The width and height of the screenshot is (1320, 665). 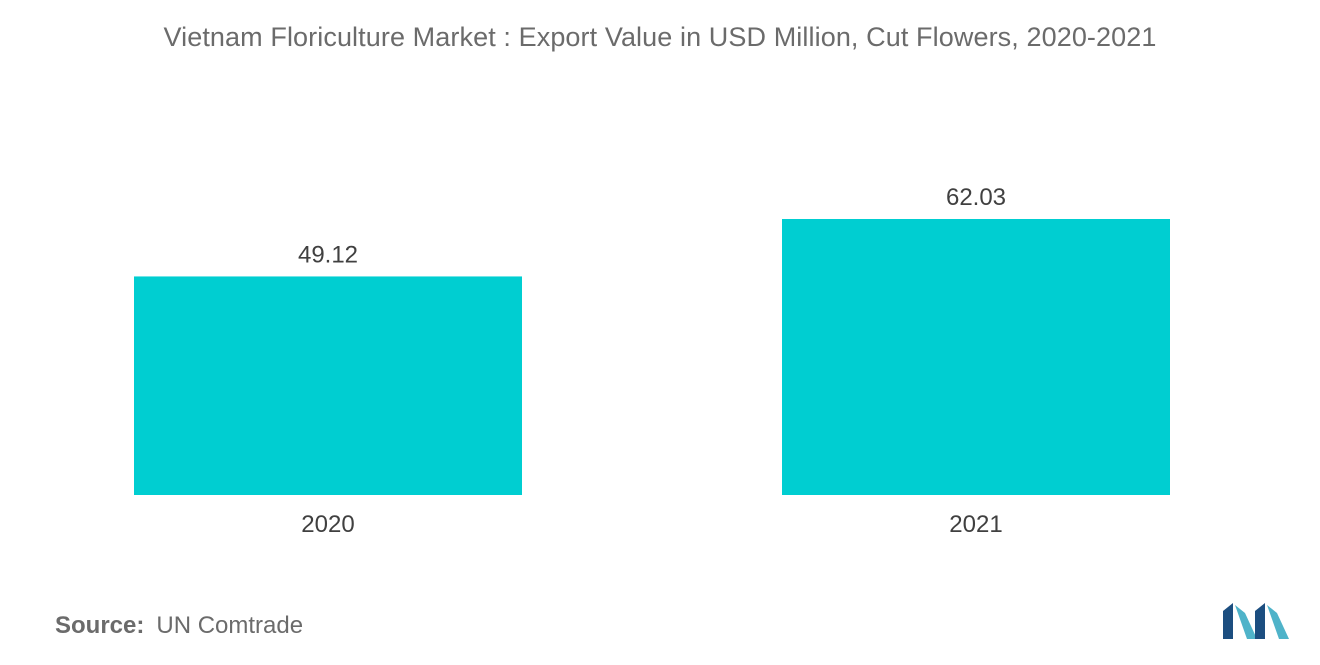 I want to click on value-label-2020: 49.12, so click(x=328, y=254).